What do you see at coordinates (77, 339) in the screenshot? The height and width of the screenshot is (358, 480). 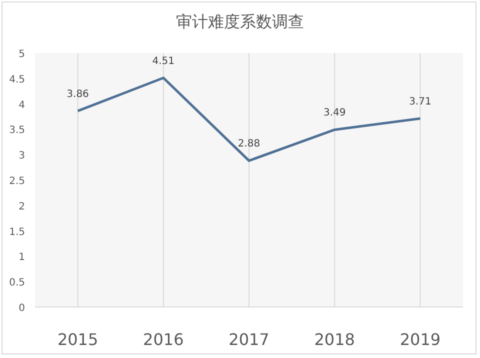 I see `x-tick-label: 2015` at bounding box center [77, 339].